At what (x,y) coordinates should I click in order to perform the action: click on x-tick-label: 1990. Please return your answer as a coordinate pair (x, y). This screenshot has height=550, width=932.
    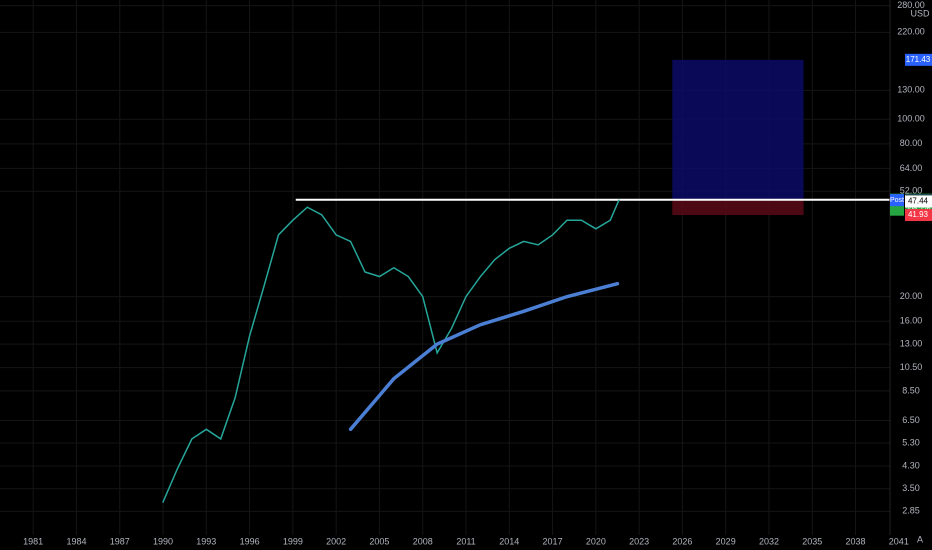
    Looking at the image, I should click on (163, 541).